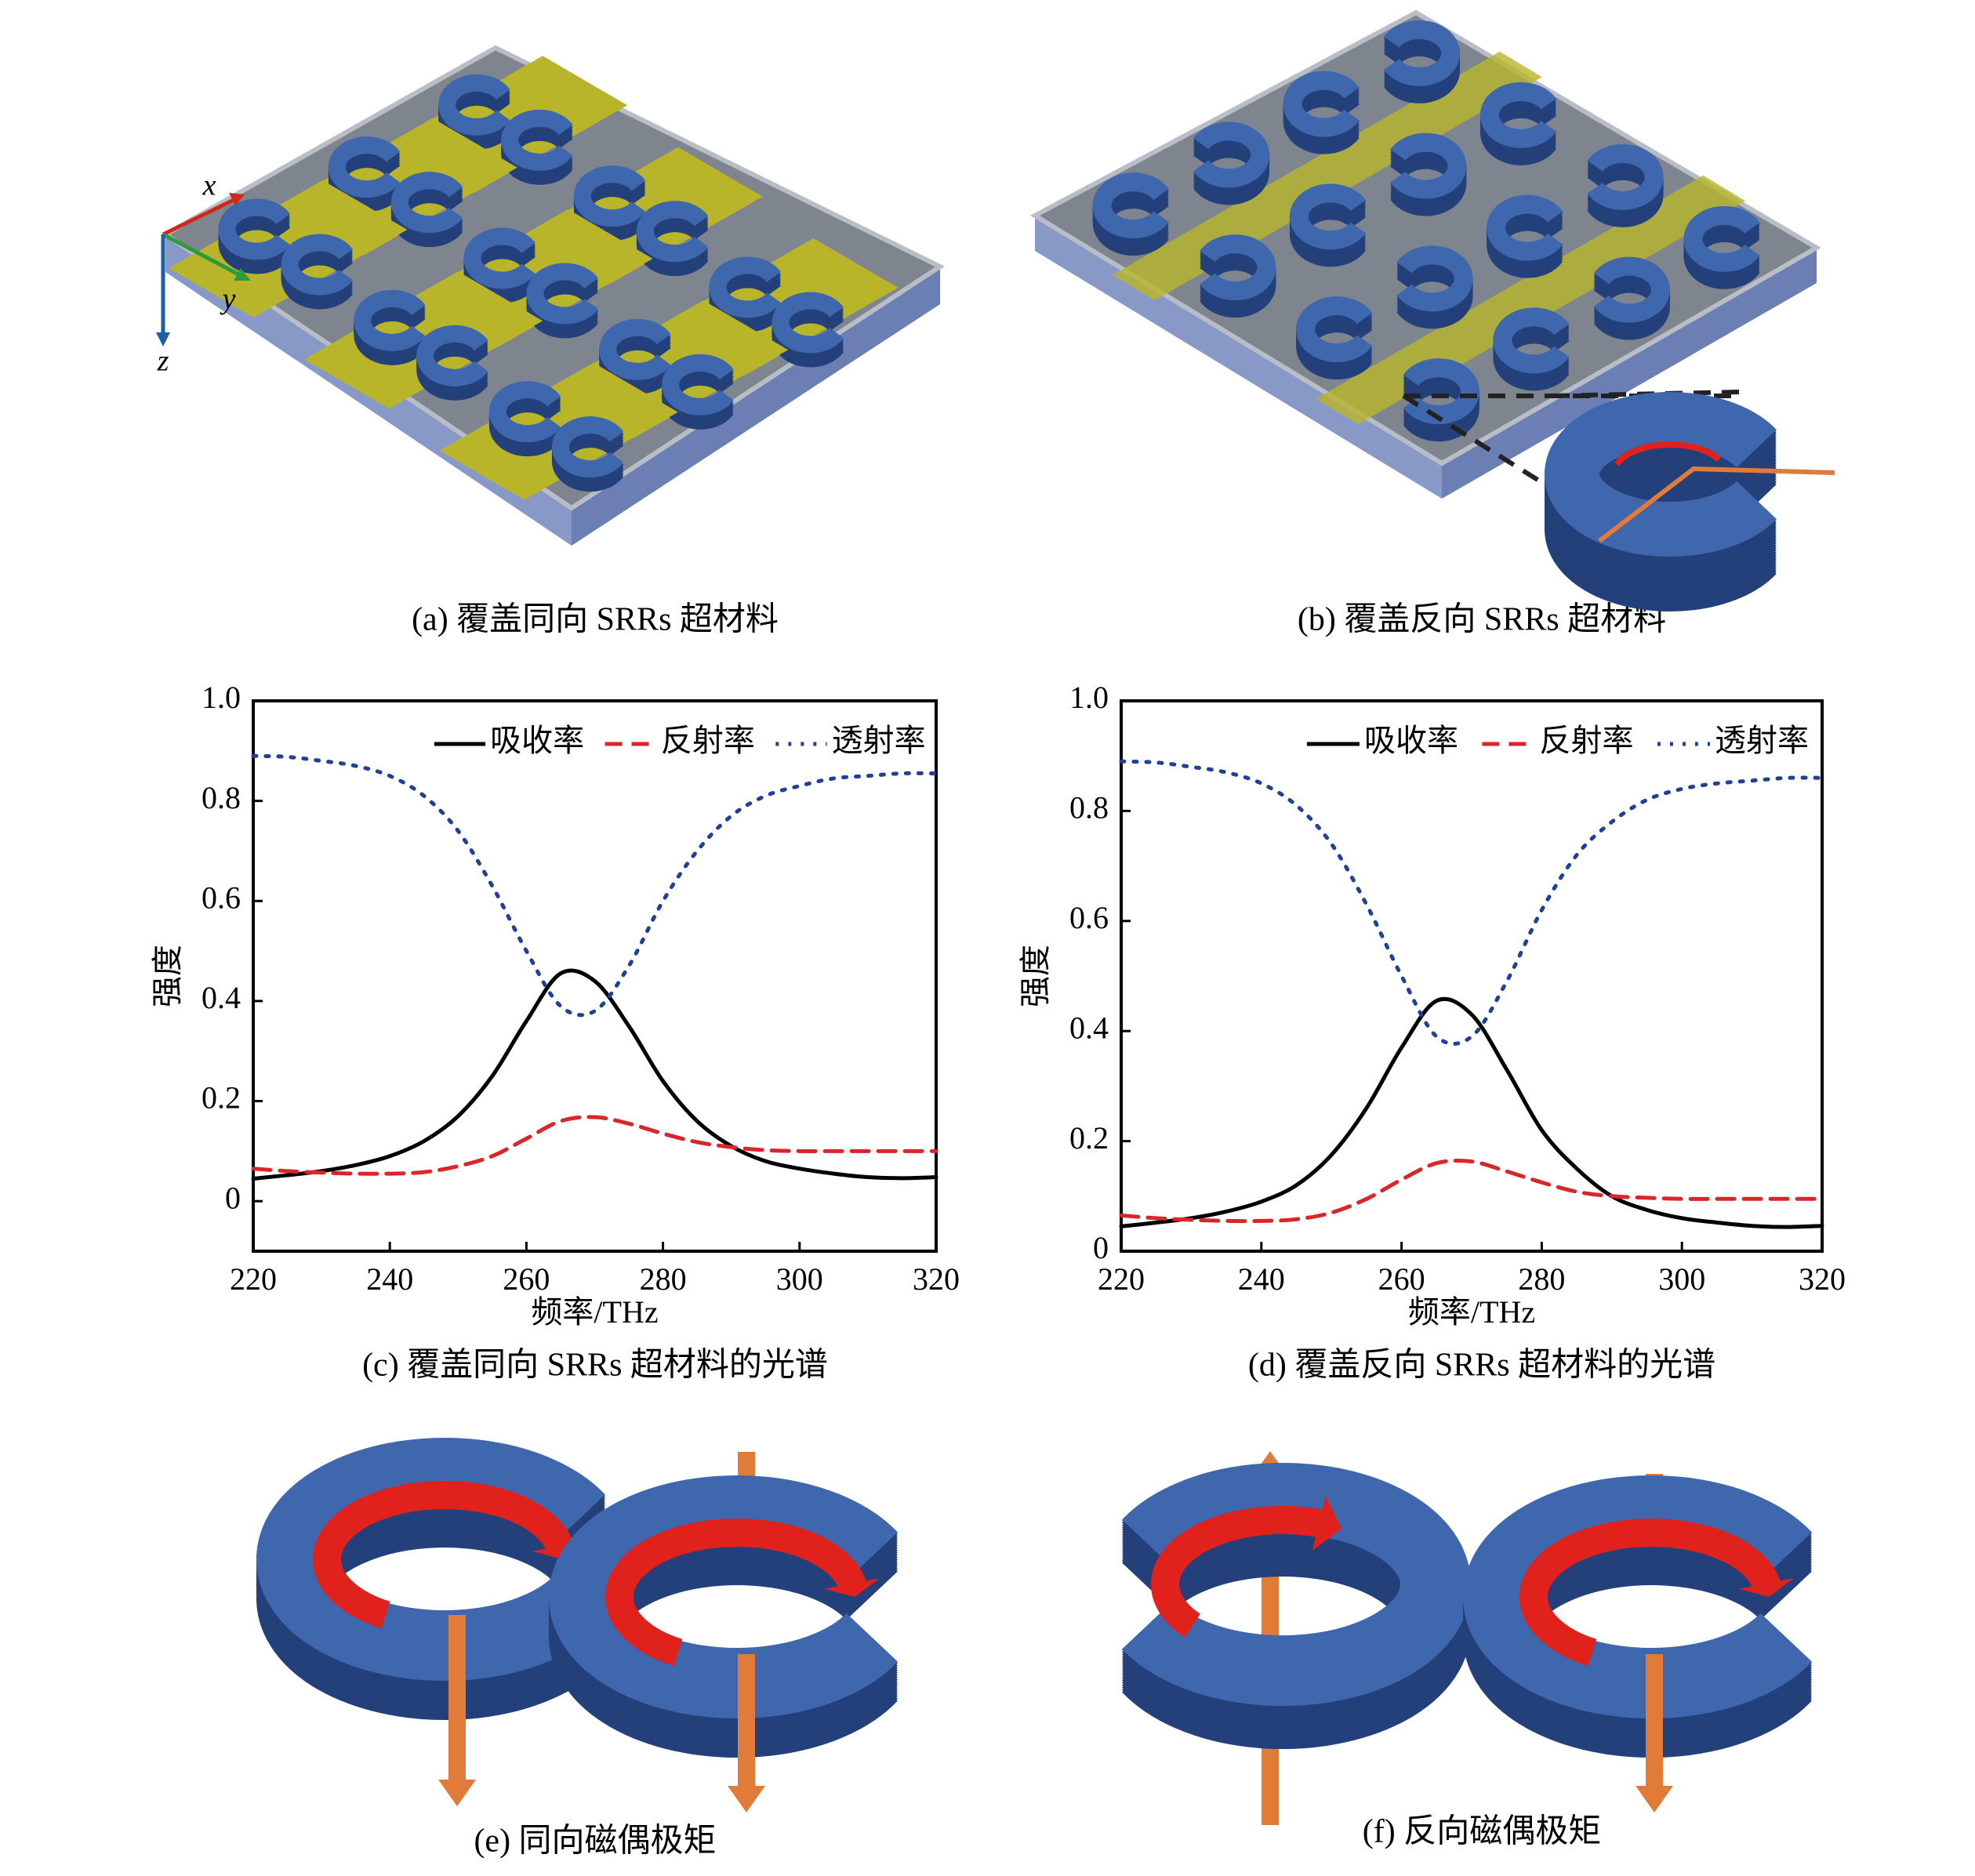 The width and height of the screenshot is (1975, 1876). Describe the element at coordinates (1101, 1247) in the screenshot. I see `y-tick-label: 0` at that location.